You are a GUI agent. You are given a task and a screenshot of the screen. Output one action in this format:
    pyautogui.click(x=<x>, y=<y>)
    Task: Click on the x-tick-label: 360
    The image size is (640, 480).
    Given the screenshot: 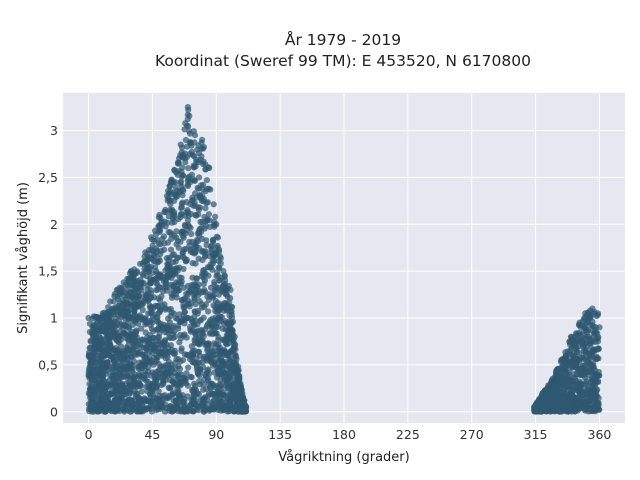 What is the action you would take?
    pyautogui.click(x=600, y=434)
    